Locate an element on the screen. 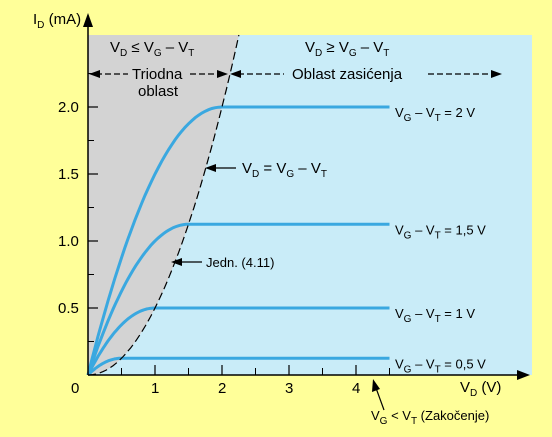 The height and width of the screenshot is (437, 552). cutoff-label: VG < VT (Zakočenje) is located at coordinates (430, 417).